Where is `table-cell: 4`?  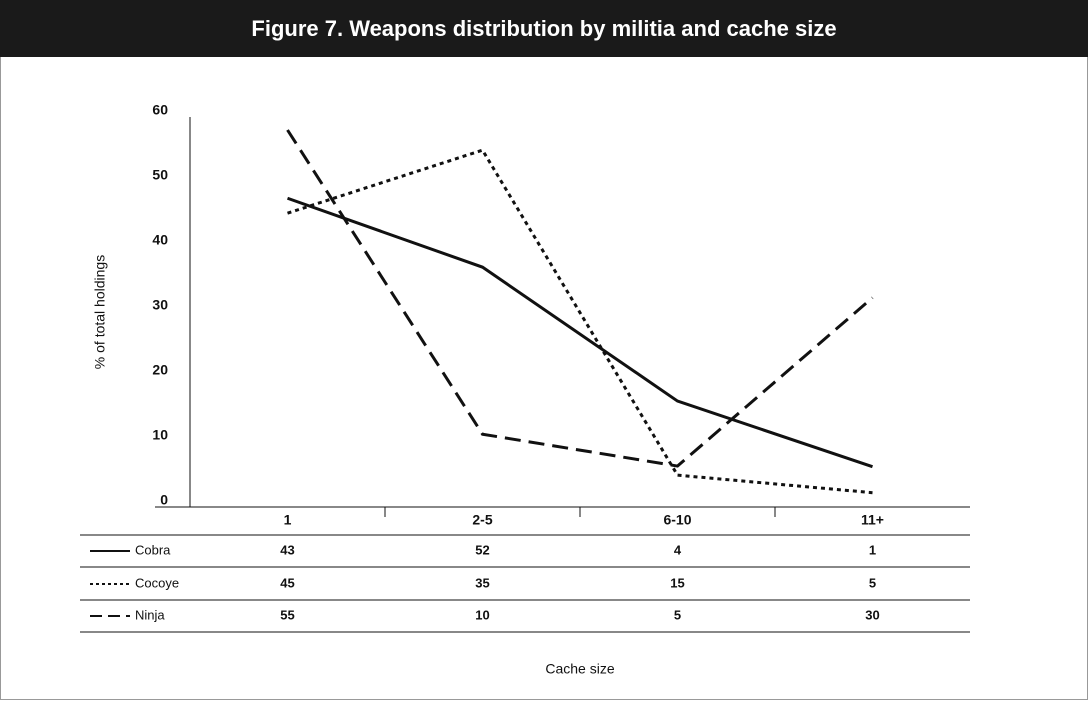 table-cell: 4 is located at coordinates (678, 549).